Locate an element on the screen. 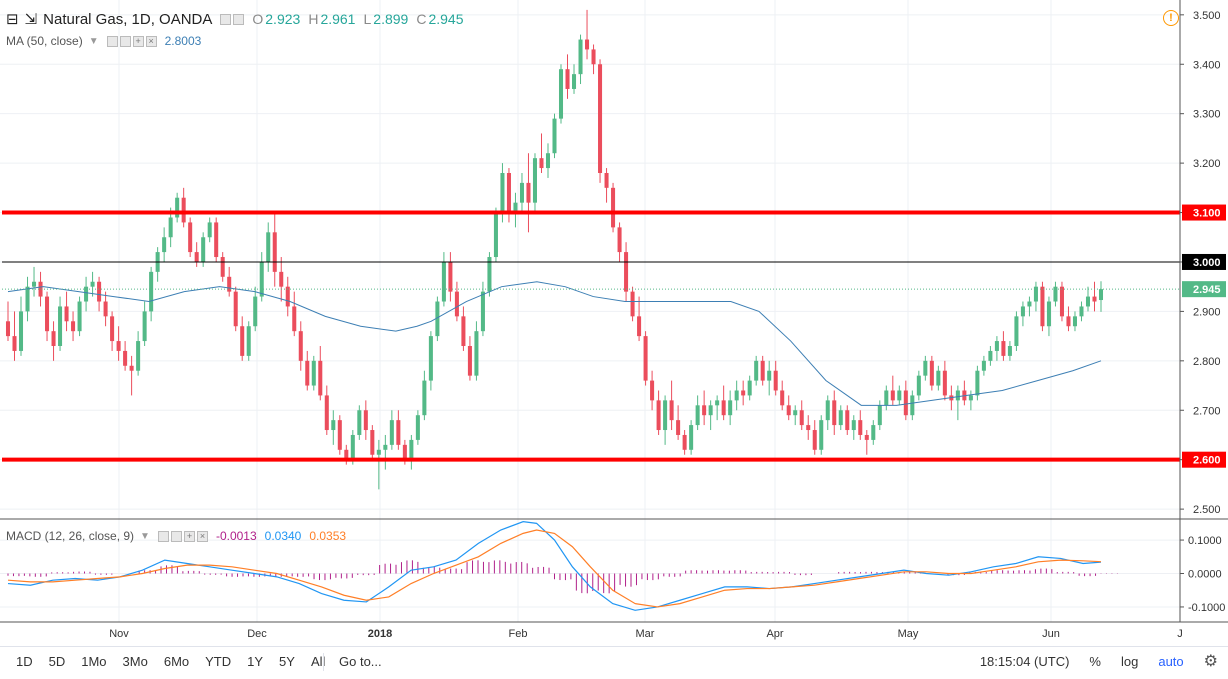  macd-caret-icon: ▼ is located at coordinates (145, 536).